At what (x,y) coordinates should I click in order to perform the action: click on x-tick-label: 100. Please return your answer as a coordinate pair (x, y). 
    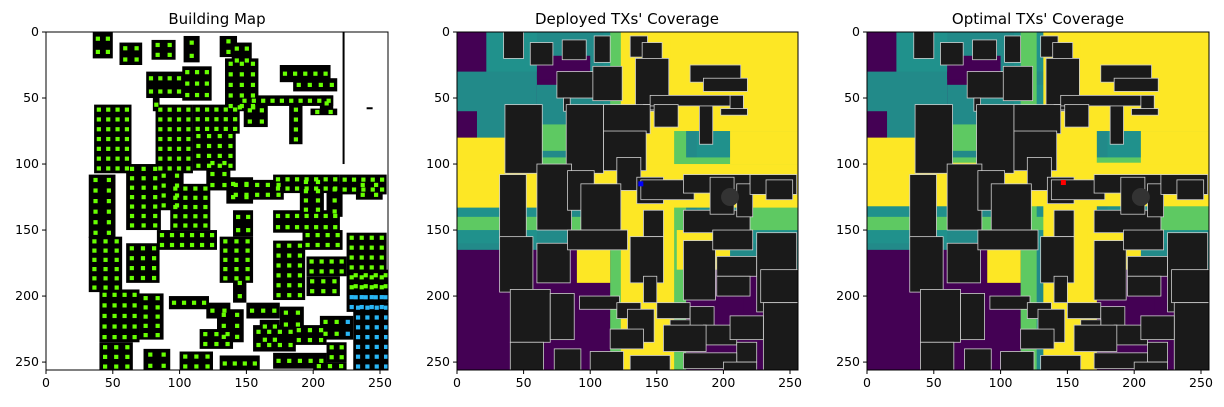
    Looking at the image, I should click on (590, 382).